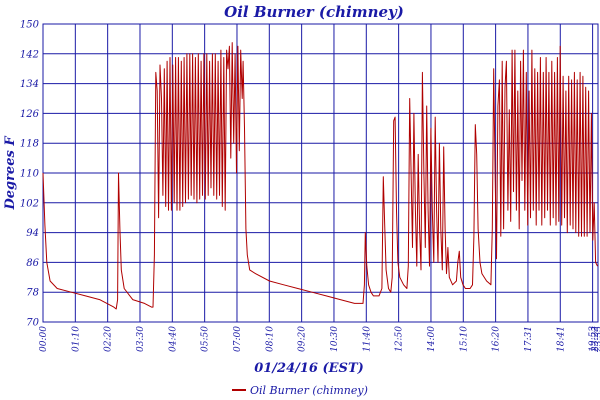 The image size is (600, 400). Describe the element at coordinates (173, 339) in the screenshot. I see `x-tick-label: 04:40` at that location.